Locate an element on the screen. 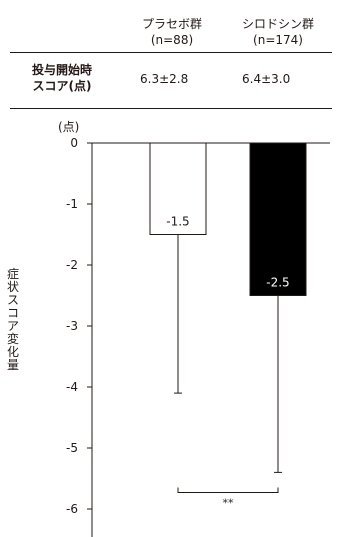 The height and width of the screenshot is (537, 337). y-axis-label: 症状スコア変化量 is located at coordinates (12, 319).